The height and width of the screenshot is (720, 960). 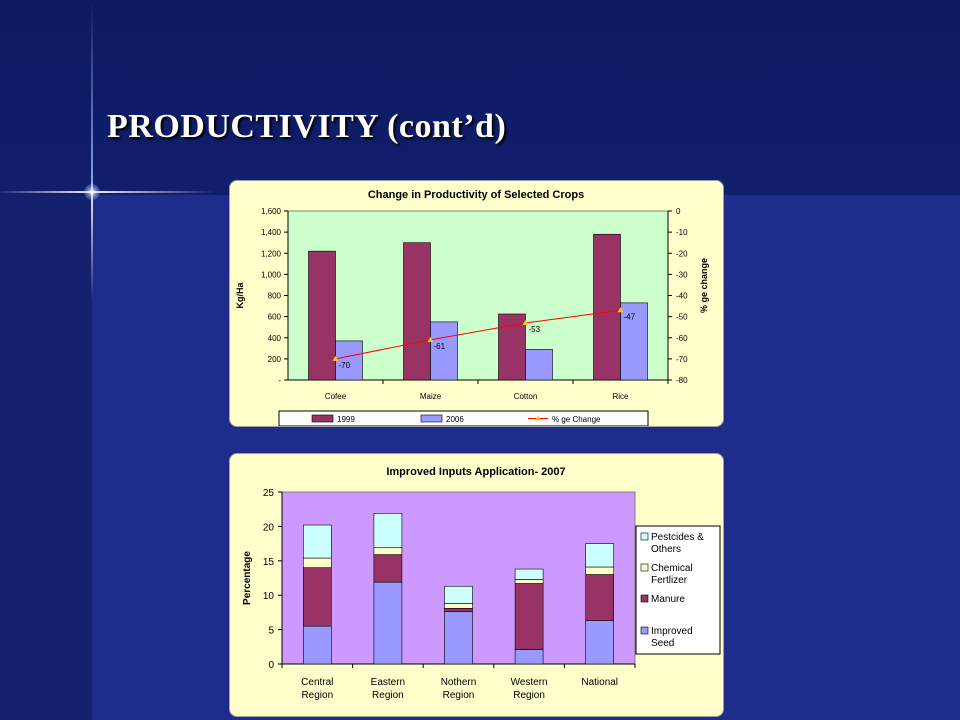 What do you see at coordinates (666, 549) in the screenshot?
I see `legend-label: Others` at bounding box center [666, 549].